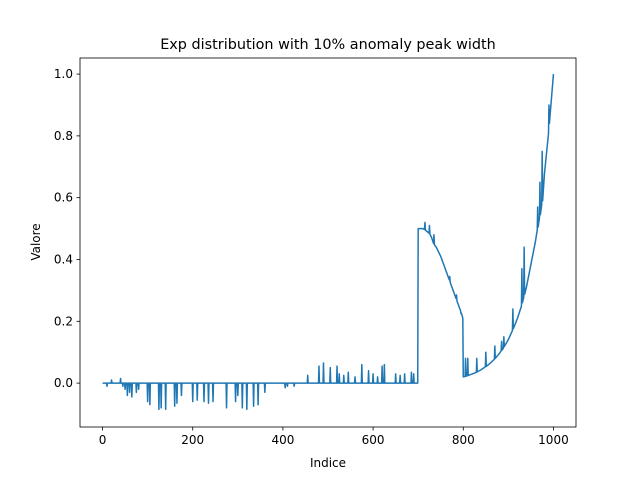  What do you see at coordinates (328, 463) in the screenshot?
I see `x-axis-label: Indice` at bounding box center [328, 463].